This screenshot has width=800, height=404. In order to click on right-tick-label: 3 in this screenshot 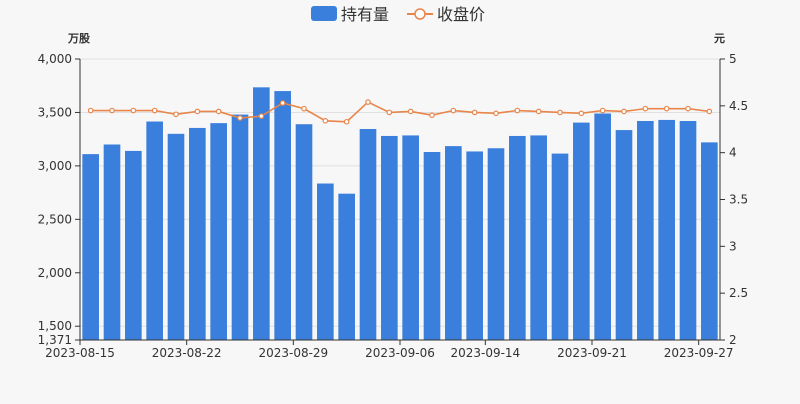, I will do `click(733, 246)`.